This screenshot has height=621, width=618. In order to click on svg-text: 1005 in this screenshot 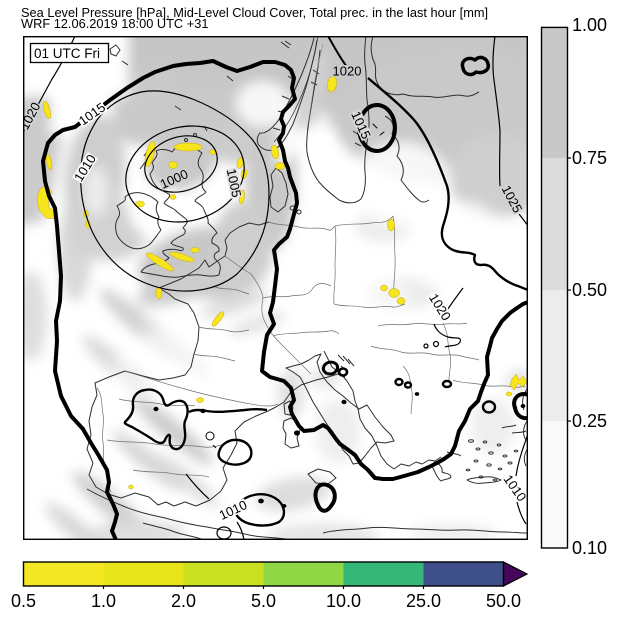, I will do `click(233, 182)`.